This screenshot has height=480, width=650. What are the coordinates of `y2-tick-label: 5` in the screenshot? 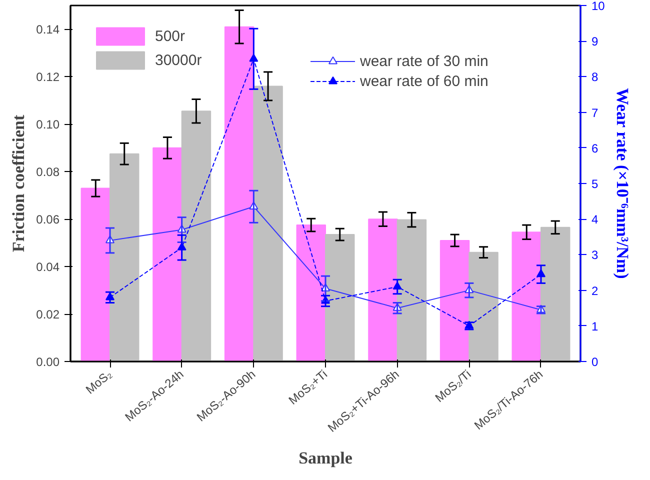 It's located at (595, 184).